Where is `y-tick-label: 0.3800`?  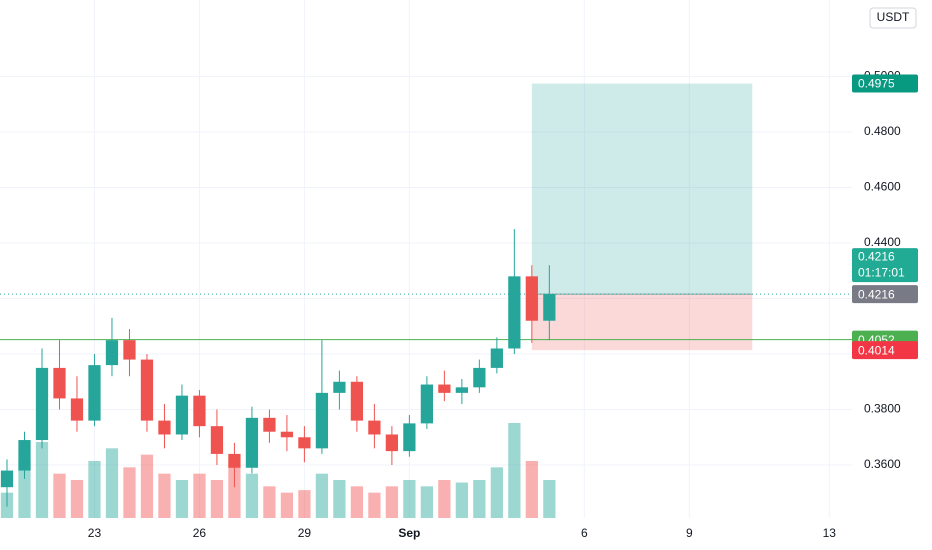 y-tick-label: 0.3800 is located at coordinates (882, 409).